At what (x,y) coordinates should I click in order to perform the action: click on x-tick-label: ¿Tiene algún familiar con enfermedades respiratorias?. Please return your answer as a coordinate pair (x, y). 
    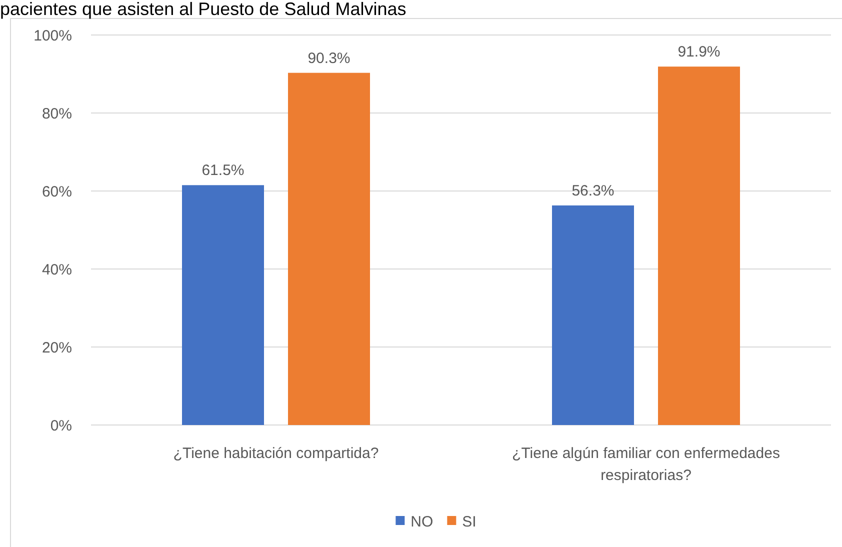
    Looking at the image, I should click on (646, 464).